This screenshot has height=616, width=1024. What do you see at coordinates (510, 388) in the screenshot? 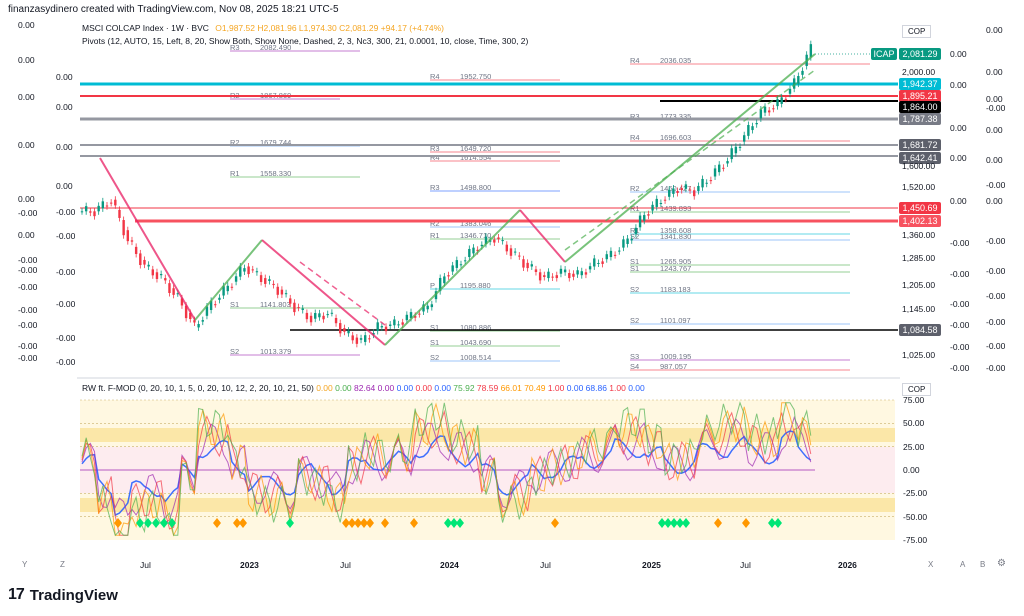
I see `oscillator-value: 66.01` at bounding box center [510, 388].